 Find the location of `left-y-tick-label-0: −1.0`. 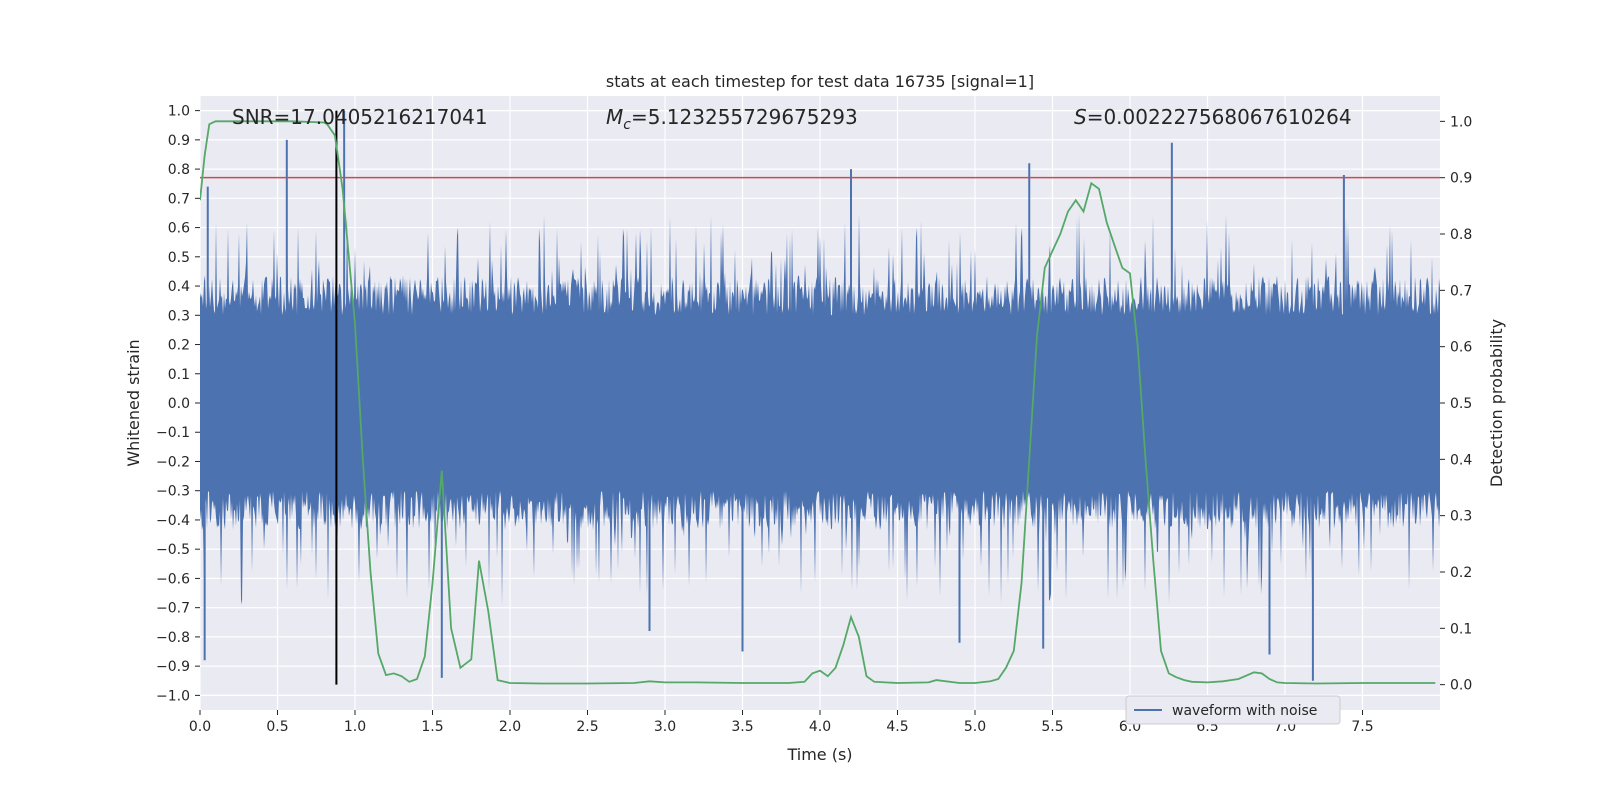

left-y-tick-label-0: −1.0 is located at coordinates (173, 696).